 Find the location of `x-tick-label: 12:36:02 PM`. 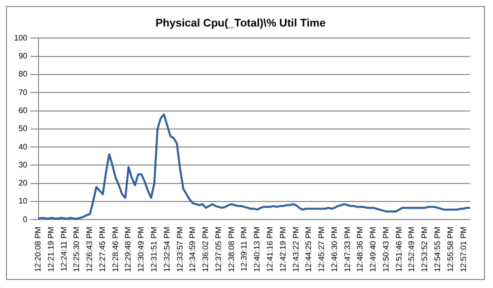

x-tick-label: 12:36:02 PM is located at coordinates (205, 249).